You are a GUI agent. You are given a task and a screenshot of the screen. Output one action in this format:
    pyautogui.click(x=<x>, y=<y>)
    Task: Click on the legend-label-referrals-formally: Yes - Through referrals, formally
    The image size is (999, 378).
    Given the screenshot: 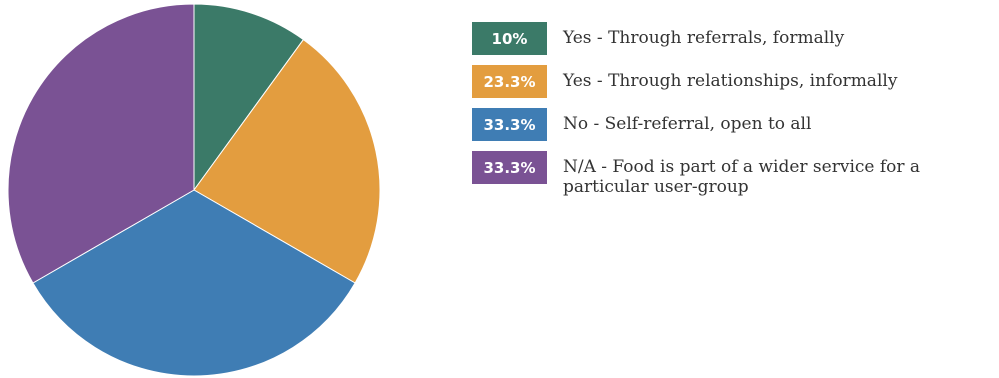 What is the action you would take?
    pyautogui.click(x=704, y=38)
    